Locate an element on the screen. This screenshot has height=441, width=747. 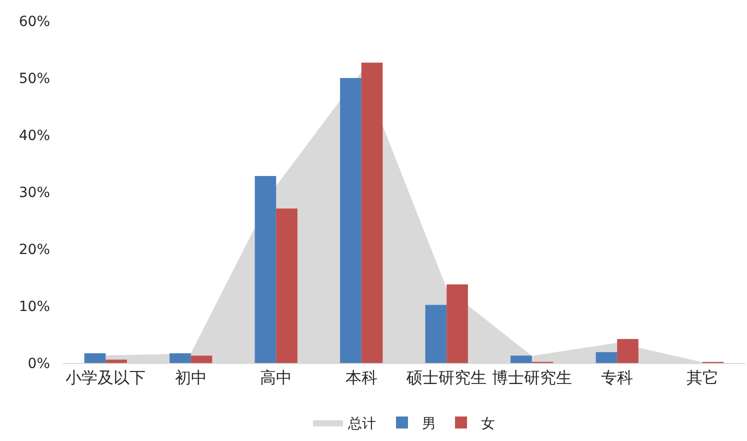
x-tick-label: 小学及以下 is located at coordinates (106, 378).